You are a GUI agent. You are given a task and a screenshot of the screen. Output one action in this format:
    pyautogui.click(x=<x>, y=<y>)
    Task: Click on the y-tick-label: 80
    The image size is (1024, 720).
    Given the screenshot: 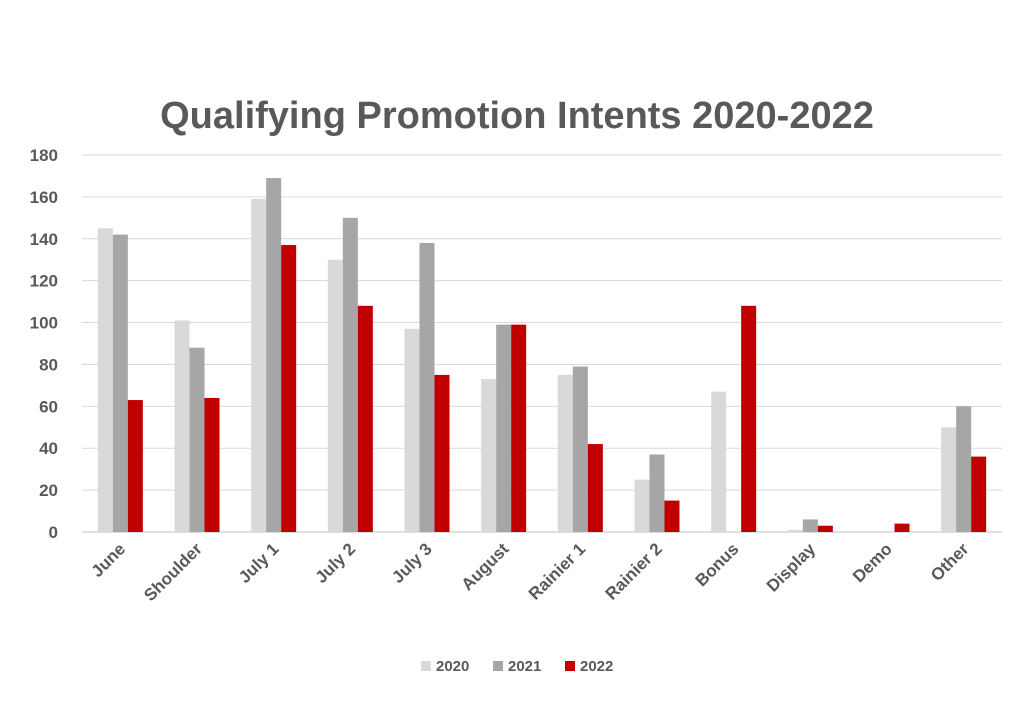 What is the action you would take?
    pyautogui.click(x=48, y=364)
    